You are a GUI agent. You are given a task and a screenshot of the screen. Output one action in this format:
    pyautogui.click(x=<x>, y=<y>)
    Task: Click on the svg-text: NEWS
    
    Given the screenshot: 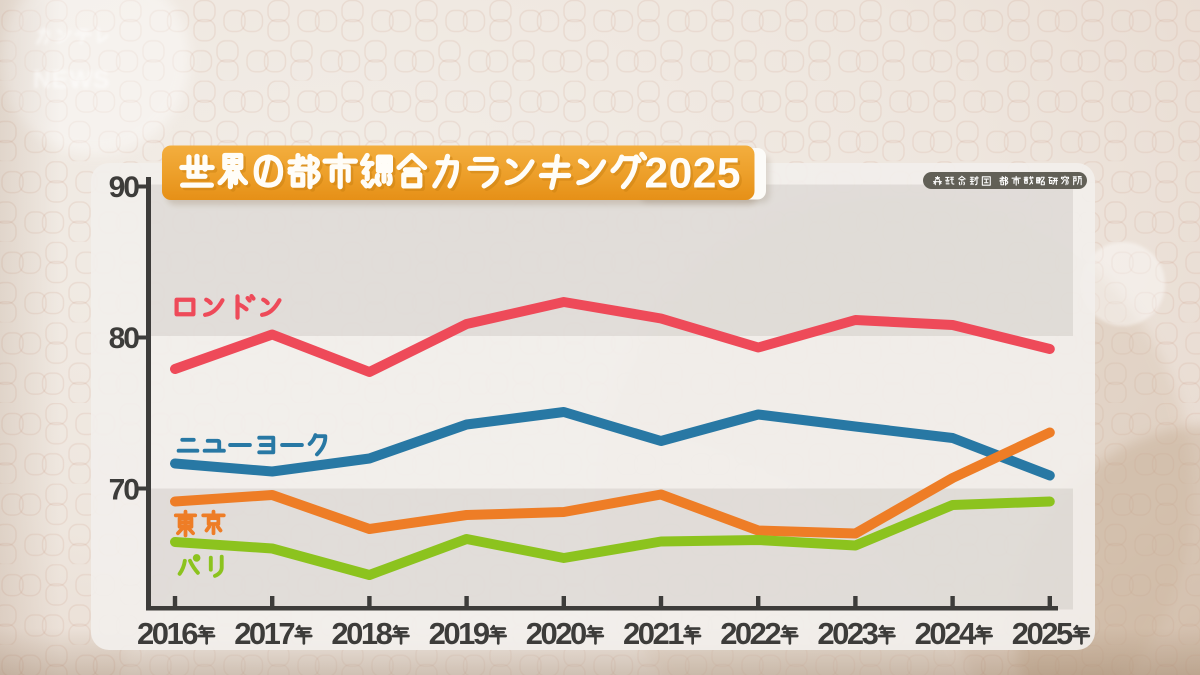 What is the action you would take?
    pyautogui.click(x=71, y=80)
    